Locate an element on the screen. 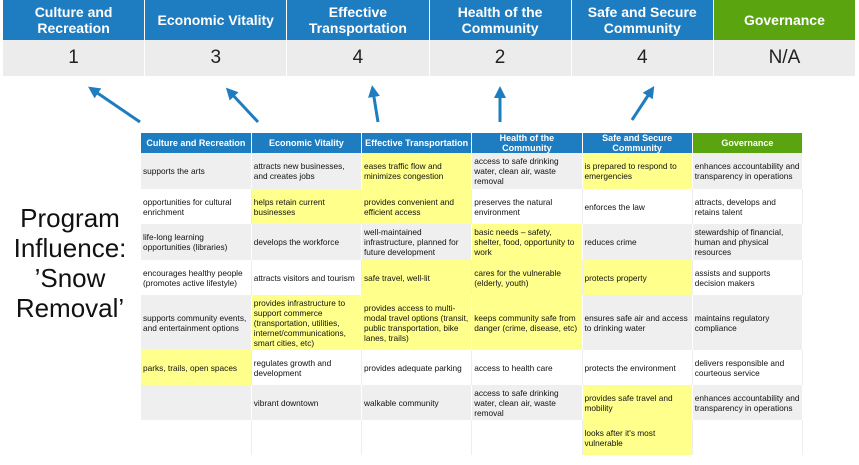 This screenshot has height=465, width=859. table-cell: protects the environment is located at coordinates (637, 367).